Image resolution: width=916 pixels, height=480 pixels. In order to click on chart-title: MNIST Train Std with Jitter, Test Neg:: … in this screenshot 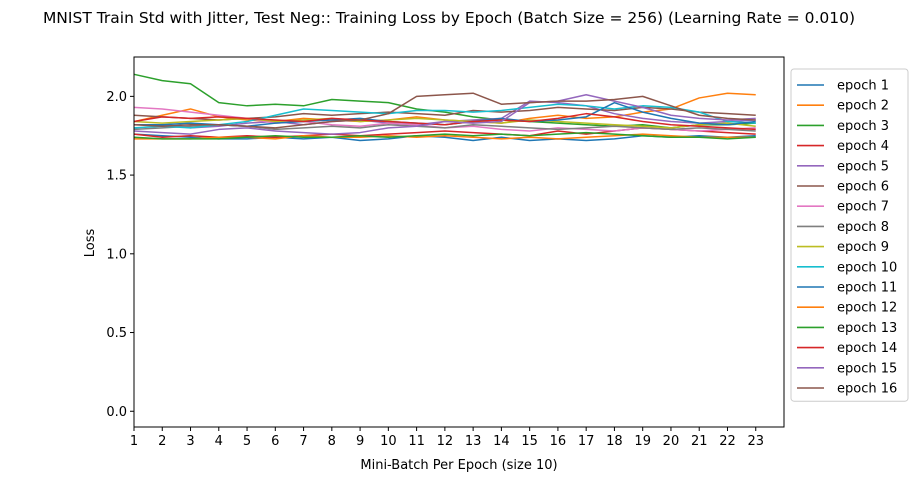, I will do `click(449, 18)`.